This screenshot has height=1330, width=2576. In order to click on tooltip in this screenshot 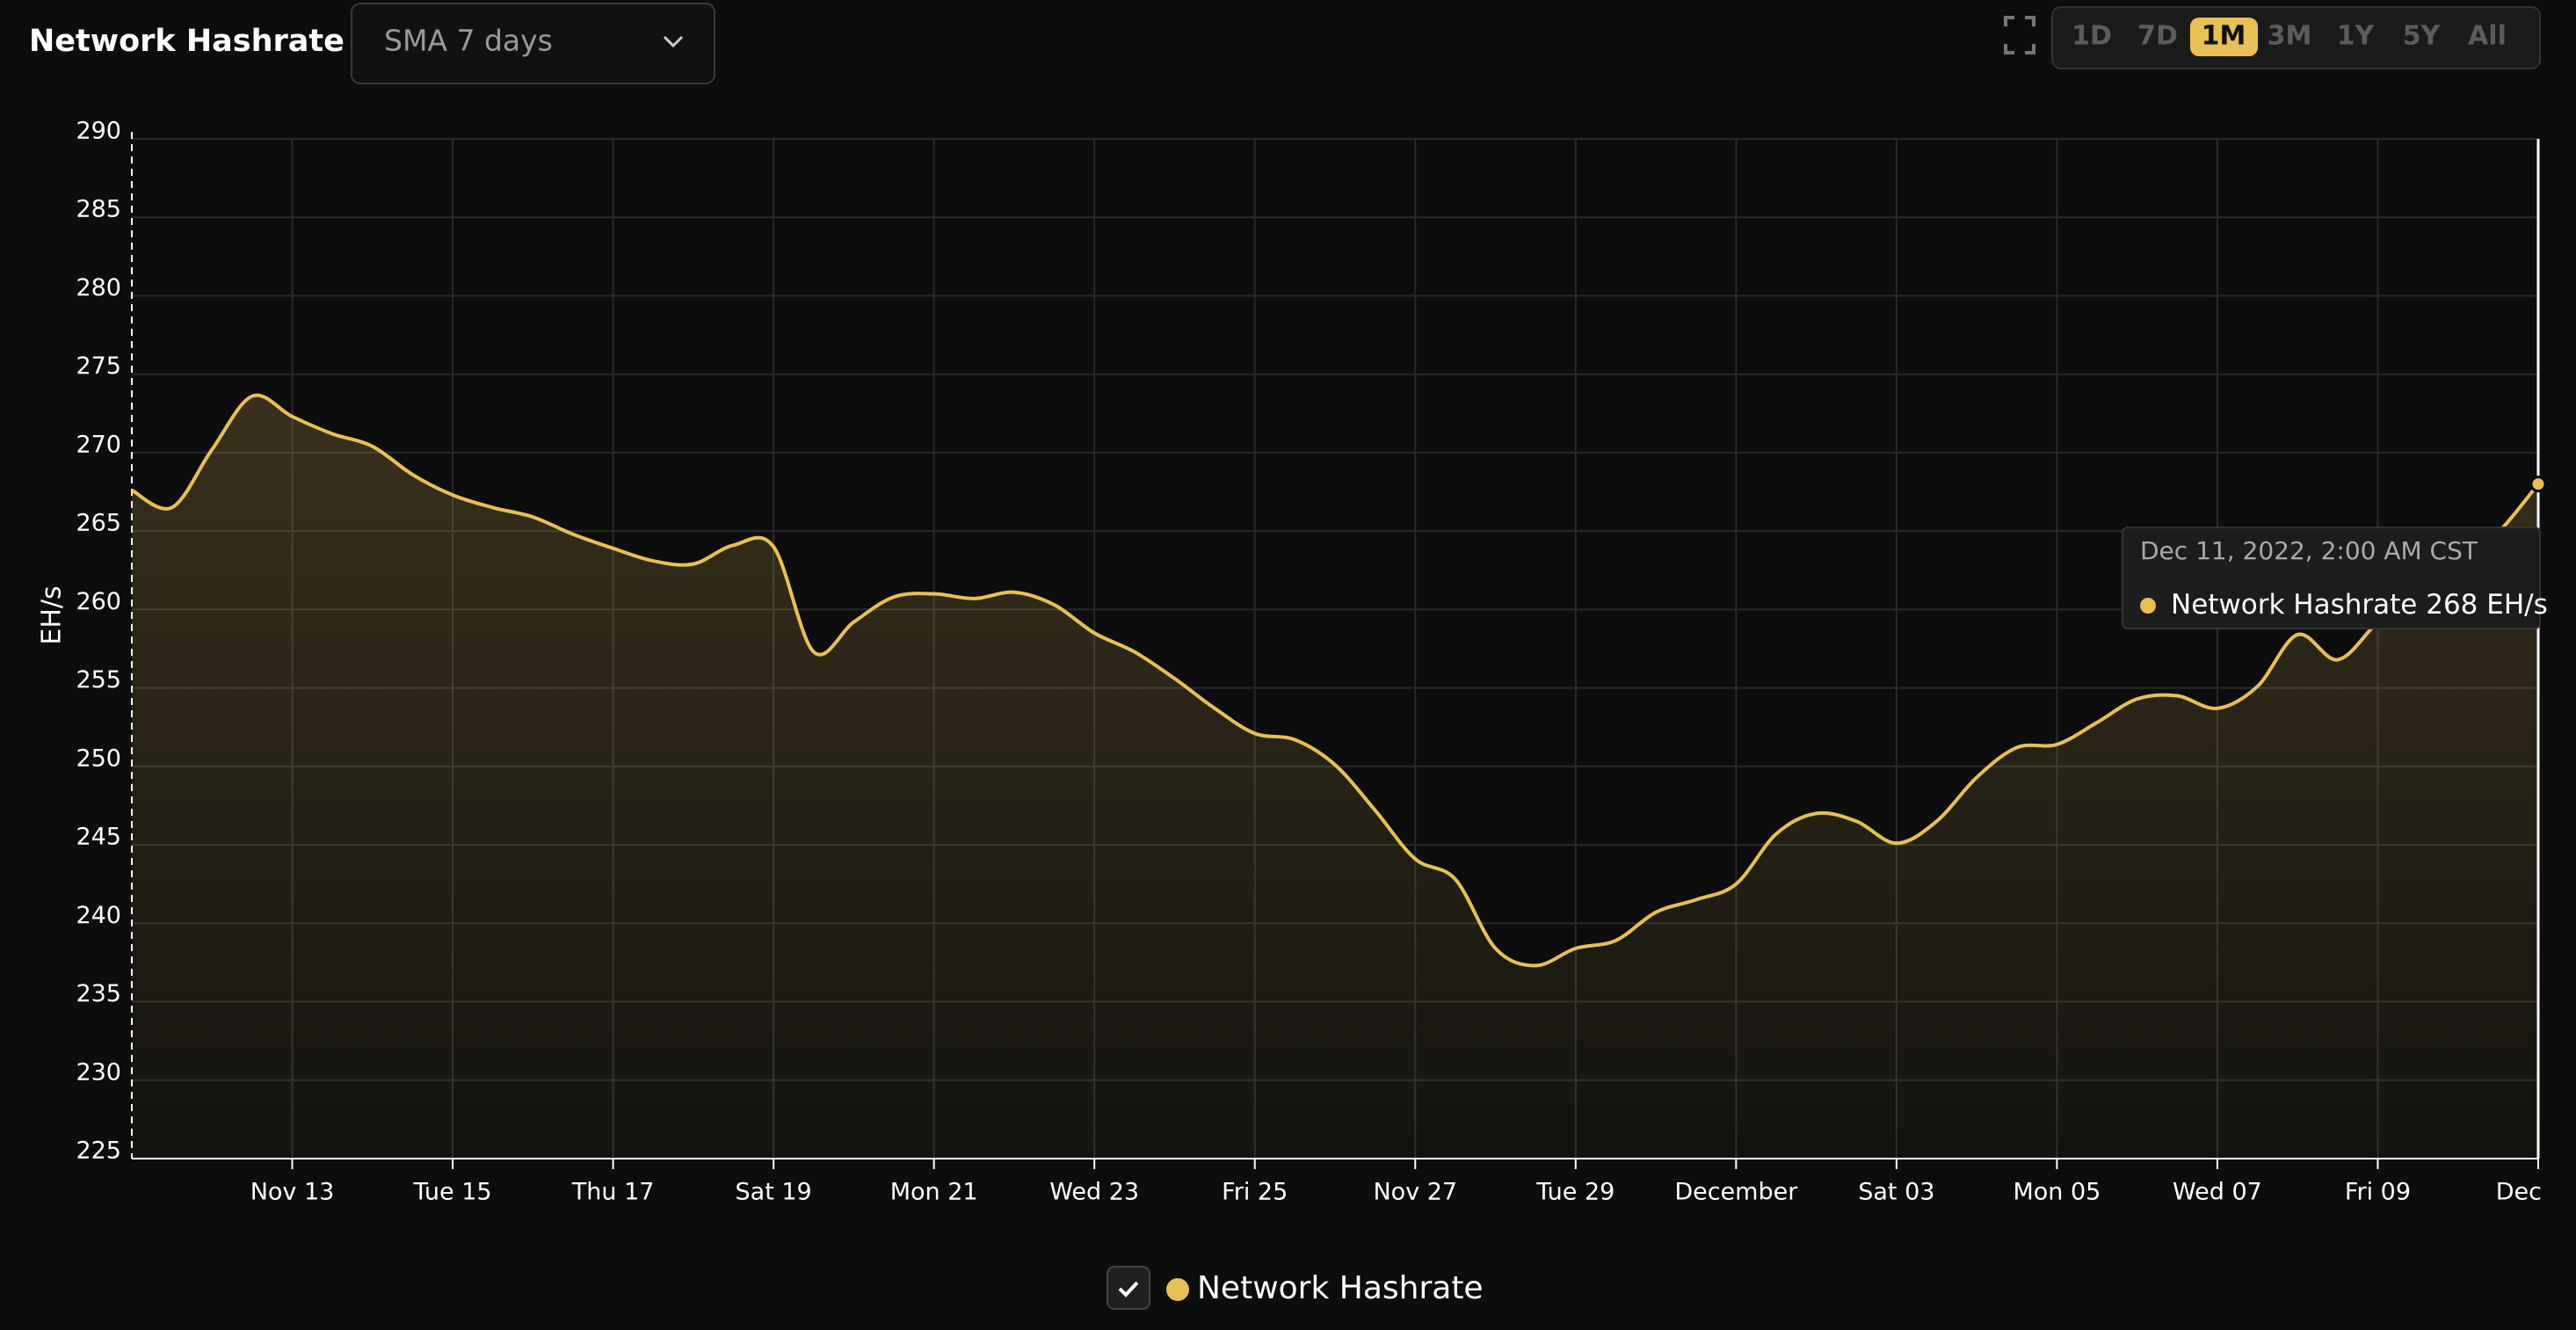, I will do `click(2331, 578)`.